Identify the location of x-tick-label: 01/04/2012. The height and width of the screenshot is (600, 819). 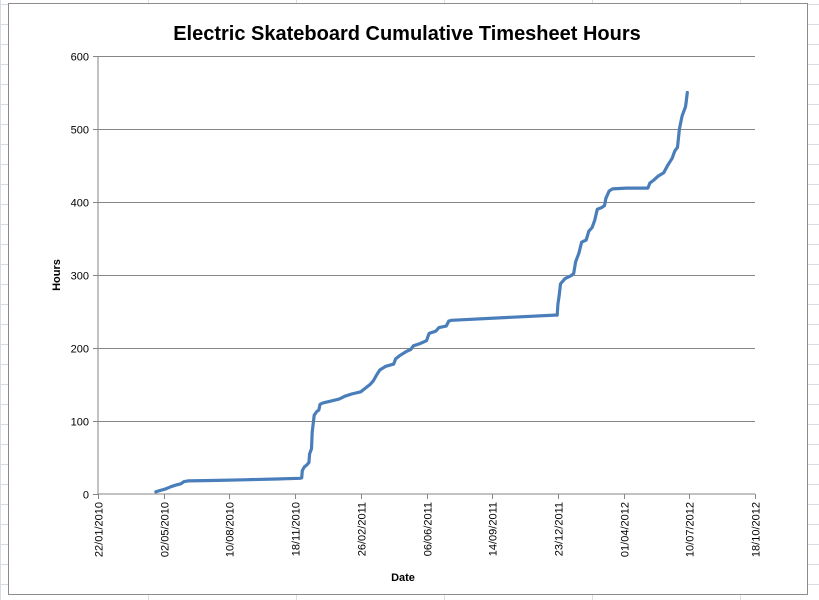
(626, 529).